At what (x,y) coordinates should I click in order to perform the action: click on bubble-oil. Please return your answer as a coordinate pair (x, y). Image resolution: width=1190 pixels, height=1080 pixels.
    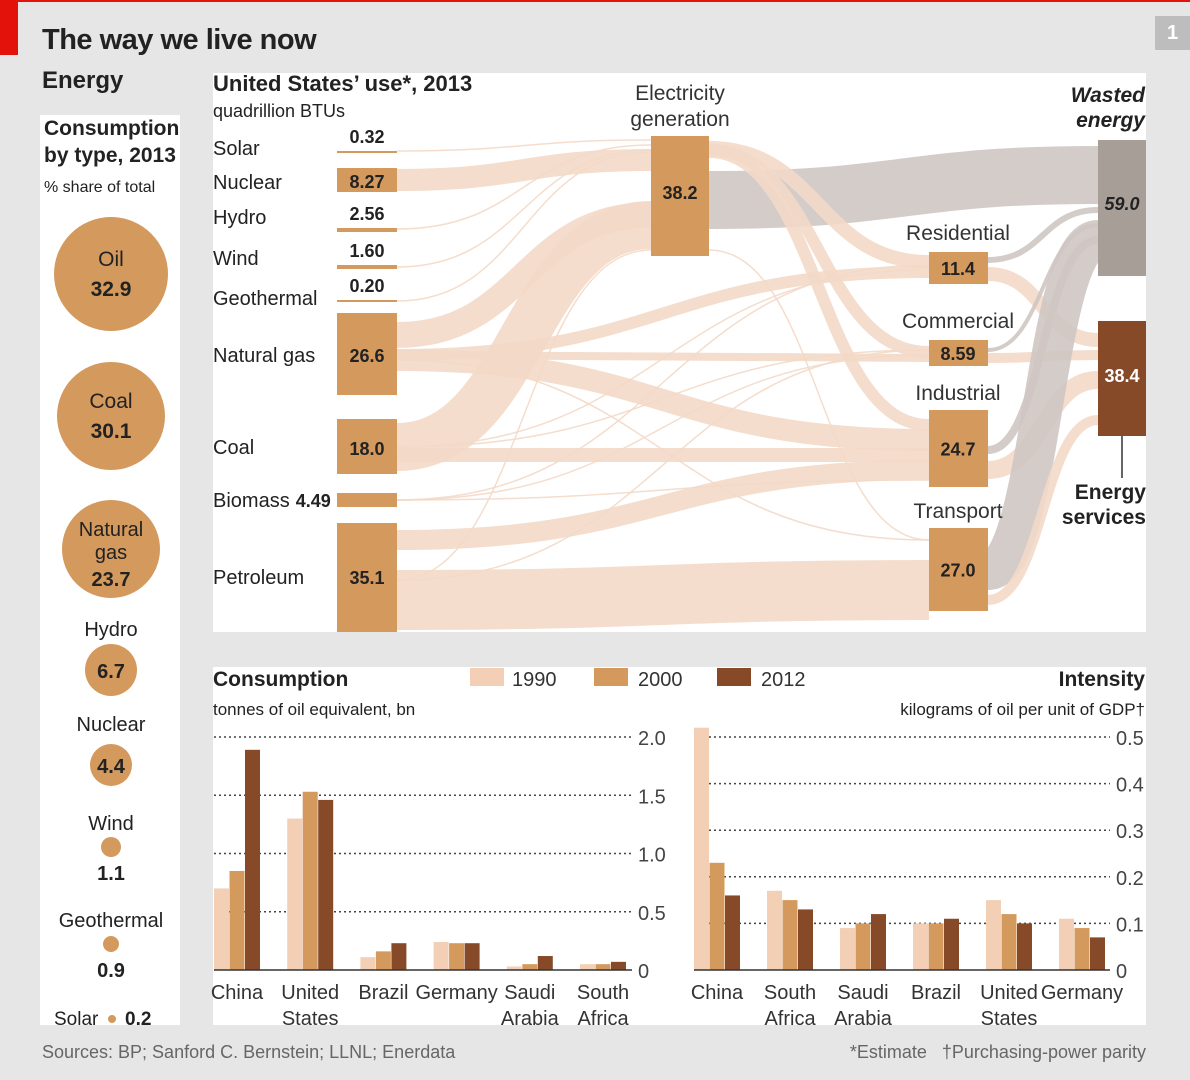
    Looking at the image, I should click on (111, 274).